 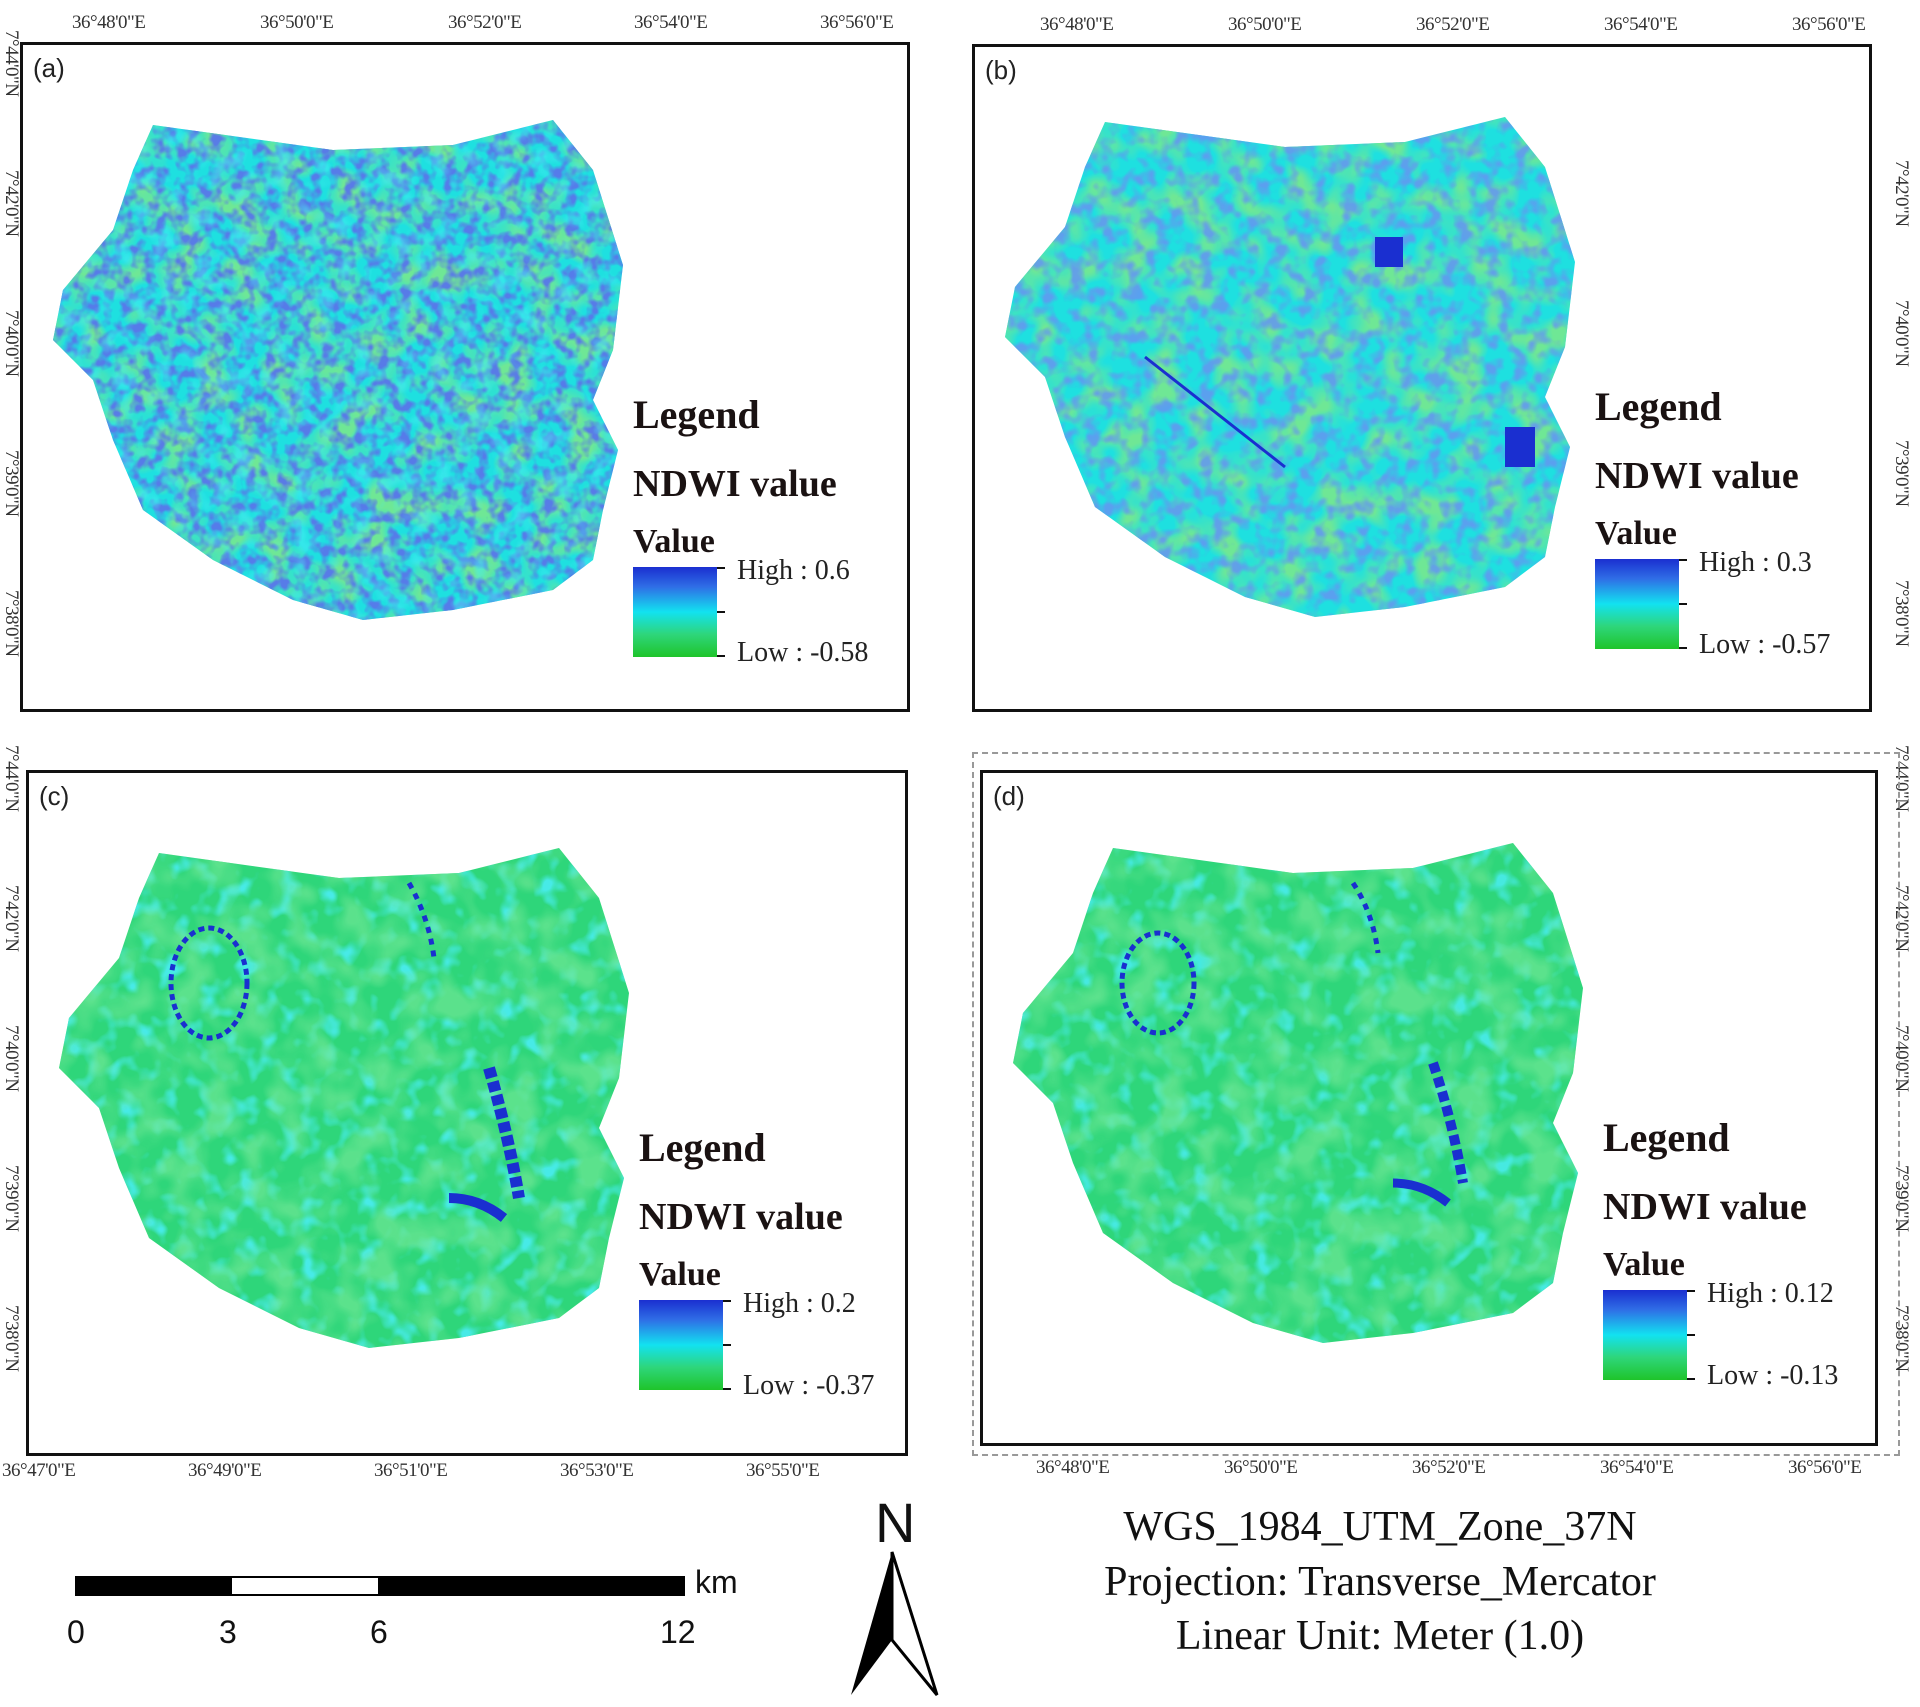 I want to click on longitude-label: 36°55'0"E, so click(x=783, y=1470).